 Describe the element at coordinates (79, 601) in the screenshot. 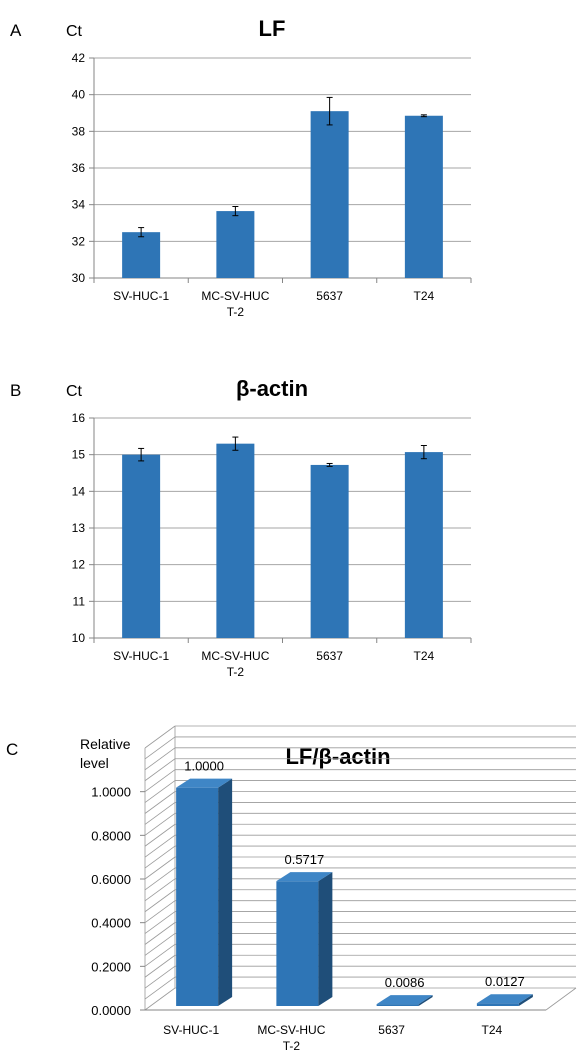

I see `y-tick-label: 11` at that location.